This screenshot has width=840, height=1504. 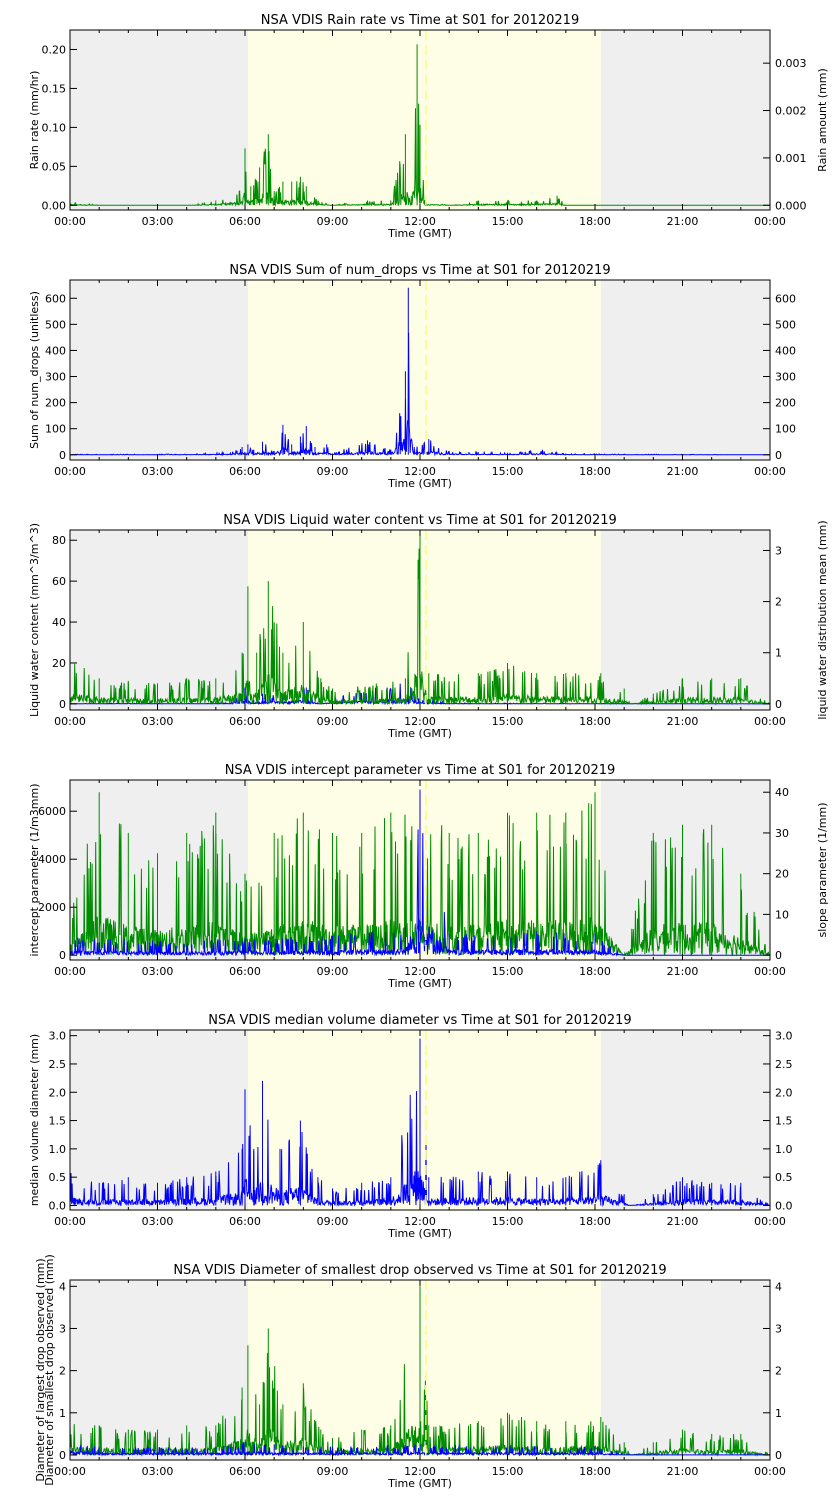 What do you see at coordinates (58, 1092) in the screenshot?
I see `y-tick-label-left: 2.0` at bounding box center [58, 1092].